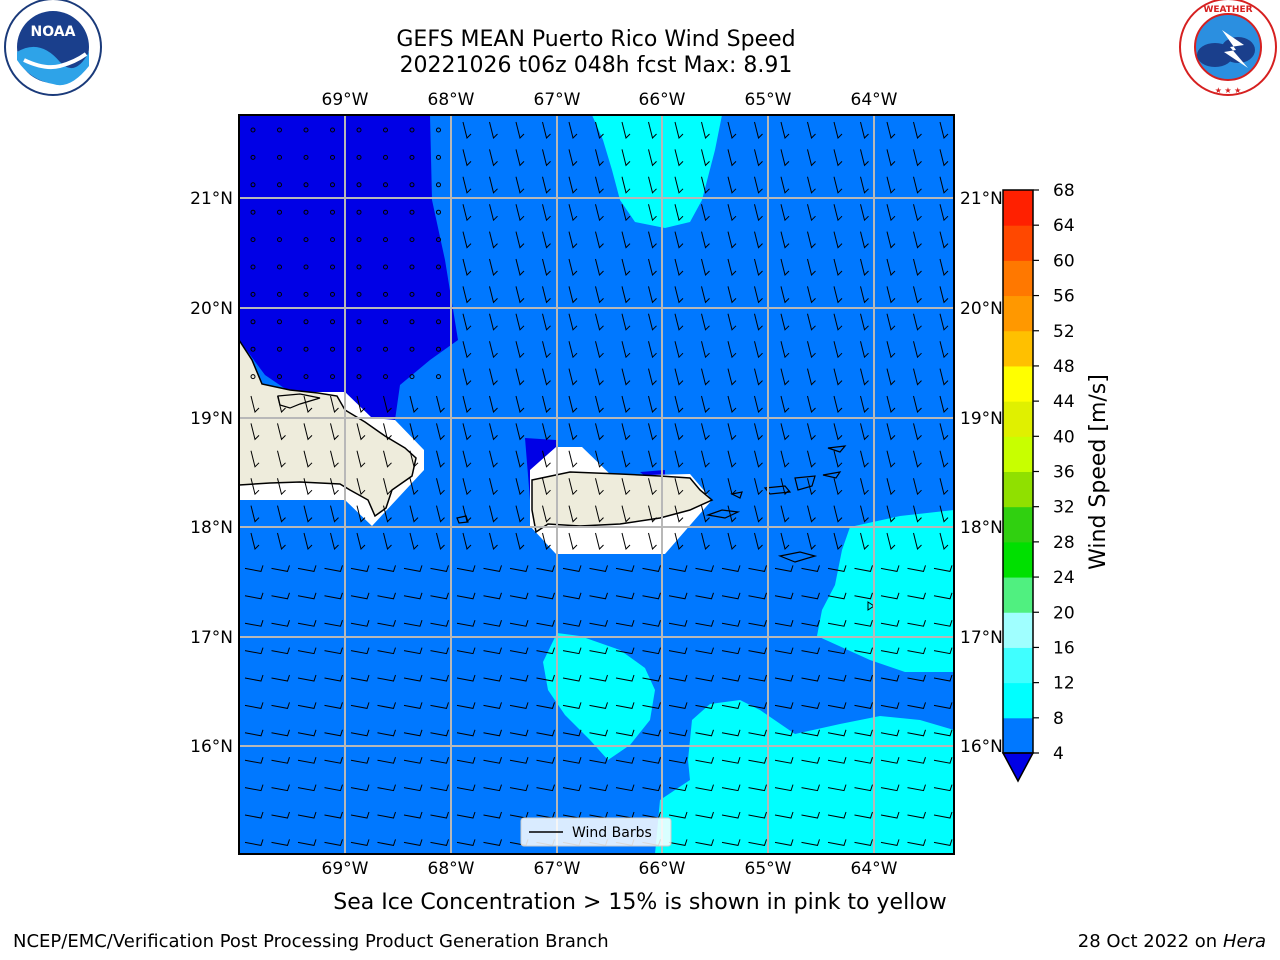 This screenshot has height=960, width=1280. Describe the element at coordinates (1058, 719) in the screenshot. I see `colorbar-tick-label: 8` at that location.